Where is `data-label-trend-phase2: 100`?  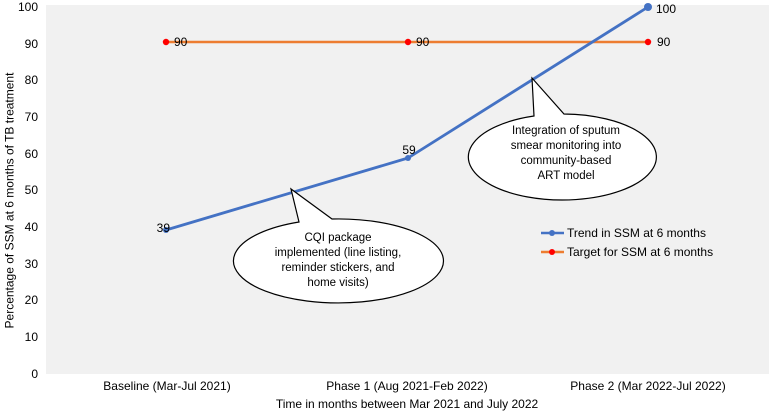 data-label-trend-phase2: 100 is located at coordinates (666, 9).